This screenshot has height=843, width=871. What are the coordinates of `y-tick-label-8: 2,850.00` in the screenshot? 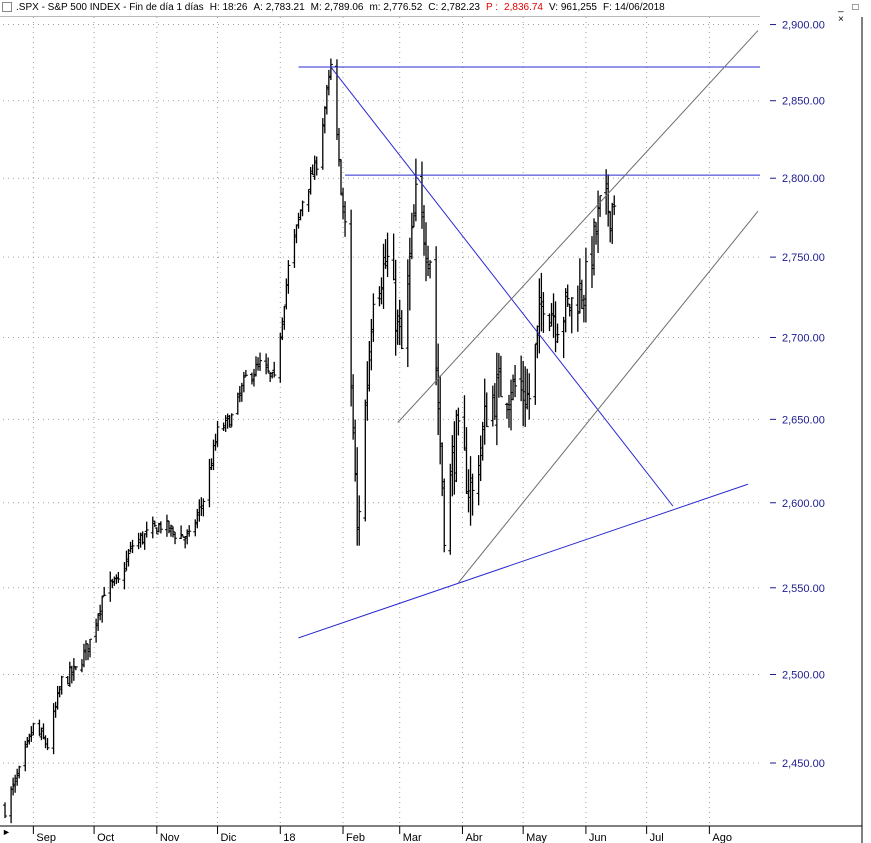 It's located at (803, 102).